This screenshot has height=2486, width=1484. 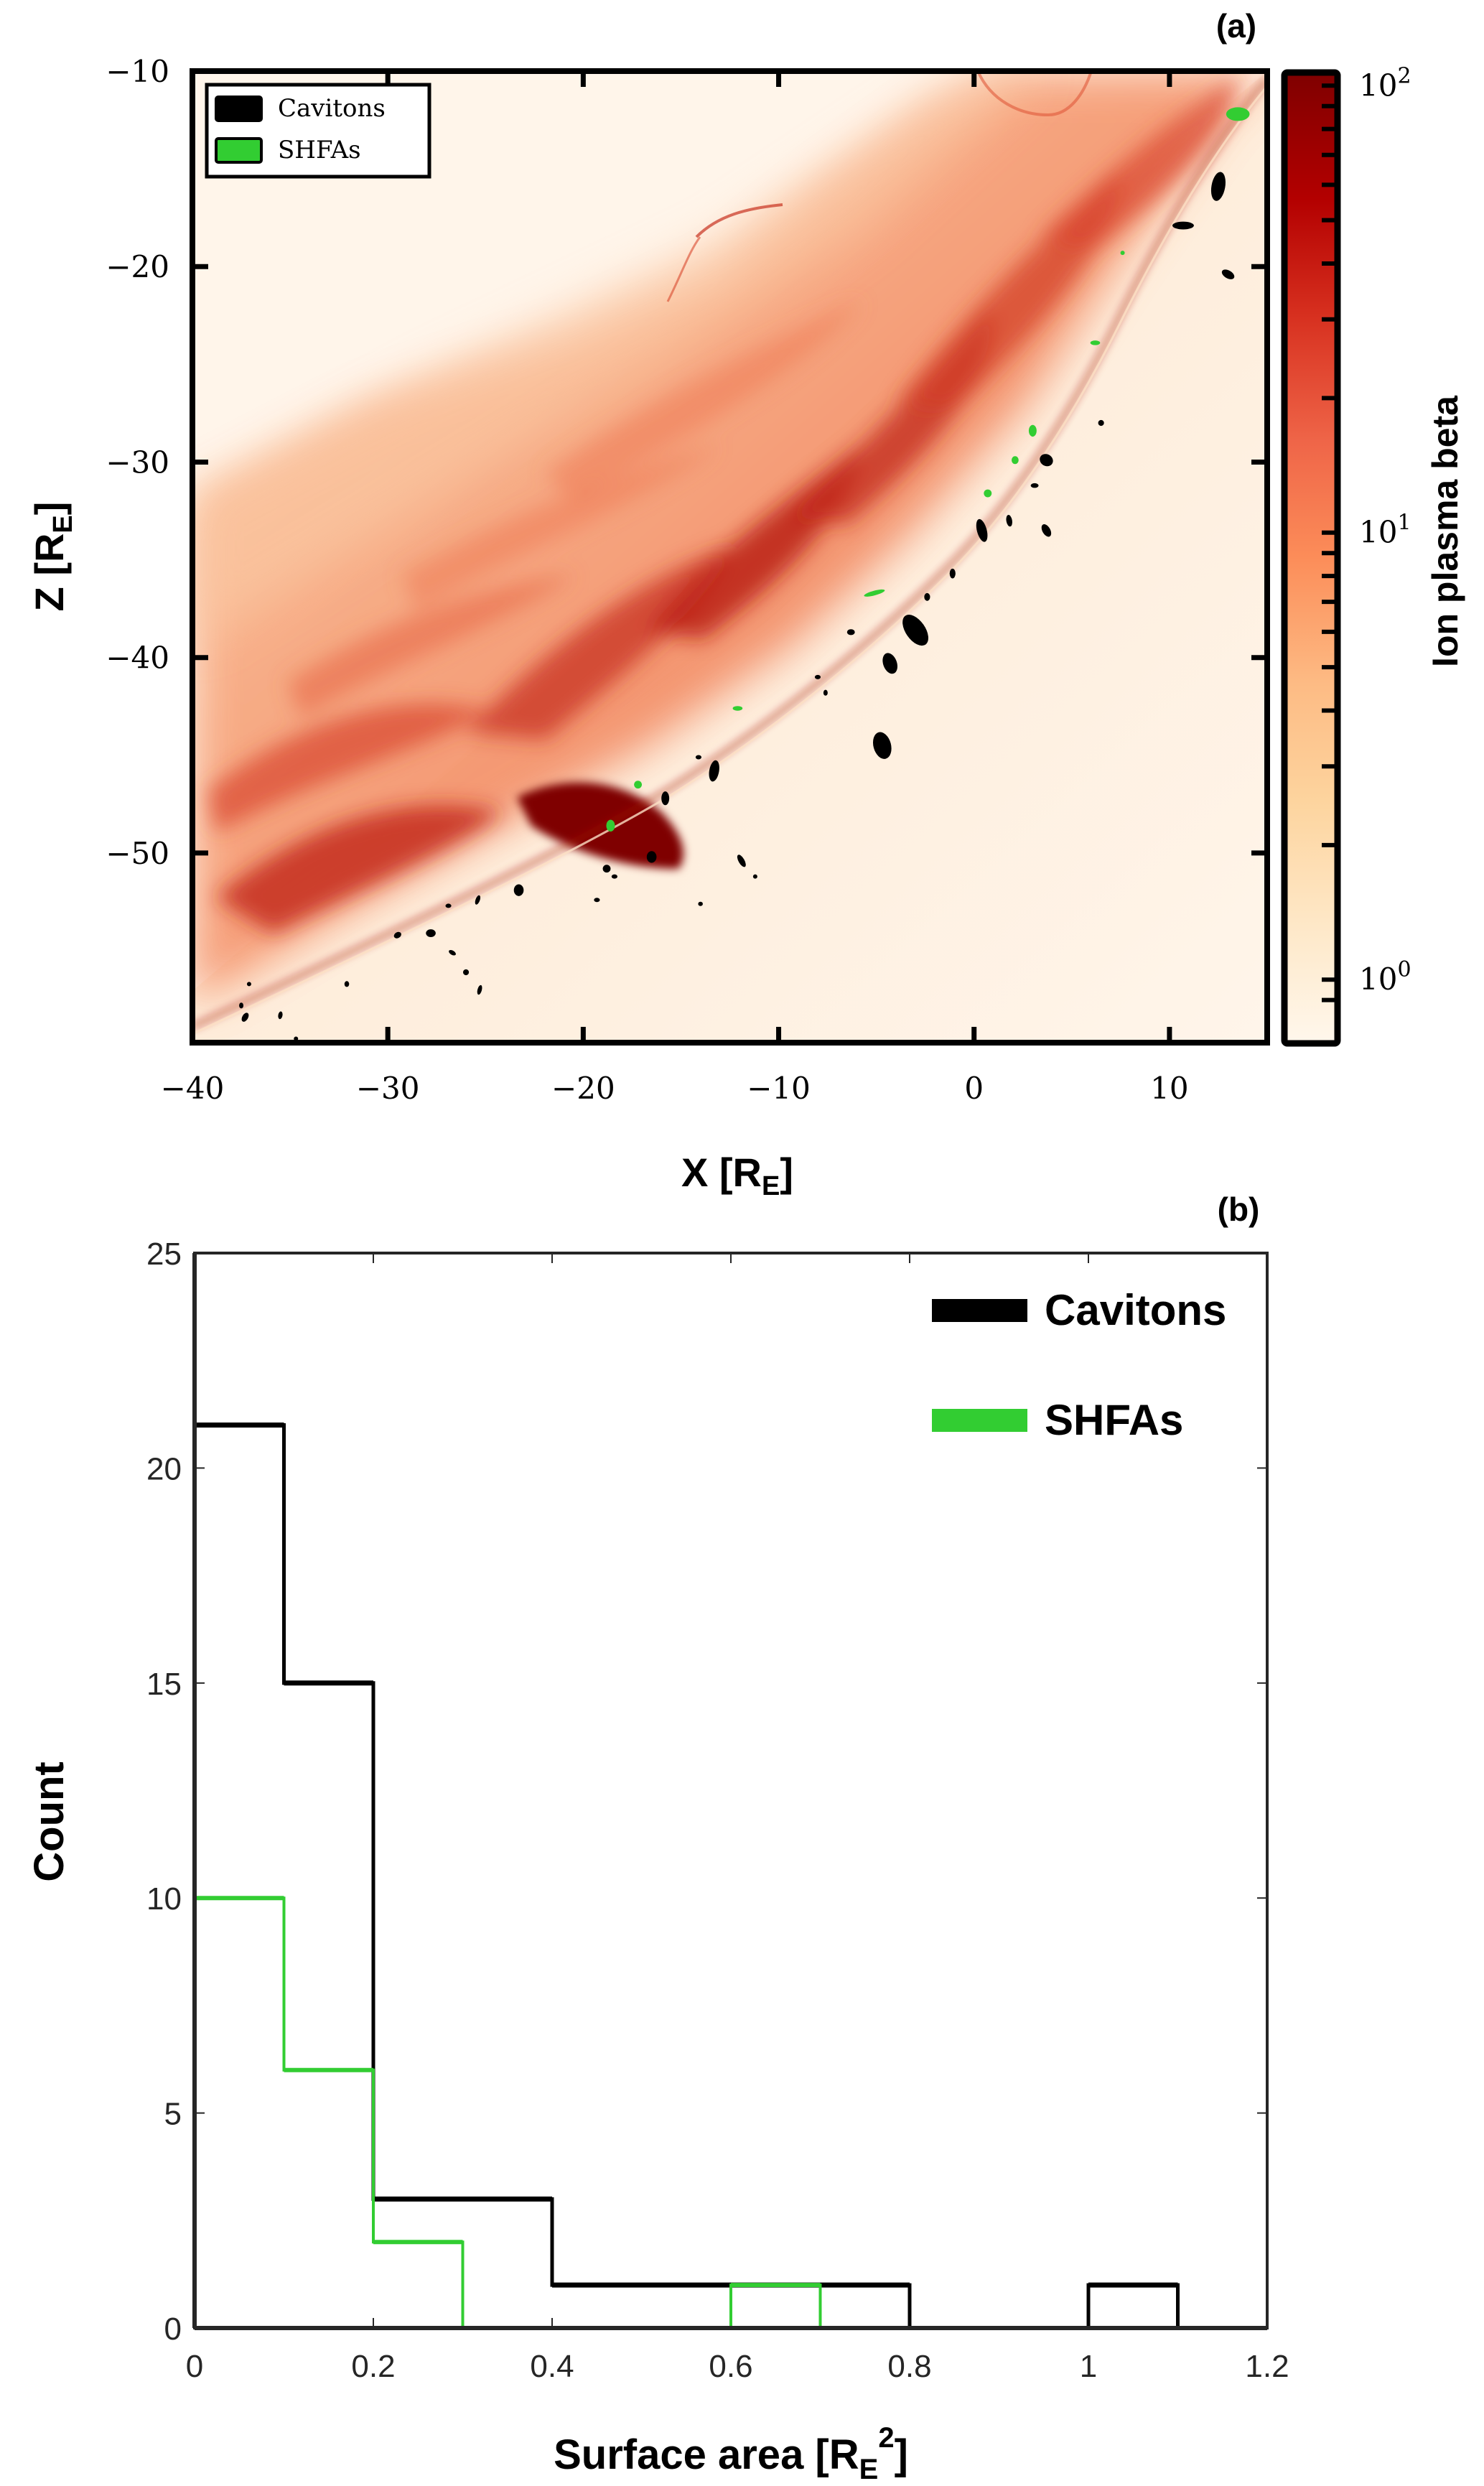 I want to click on panel-a-legend: Cavitons SHFAs, so click(x=318, y=131).